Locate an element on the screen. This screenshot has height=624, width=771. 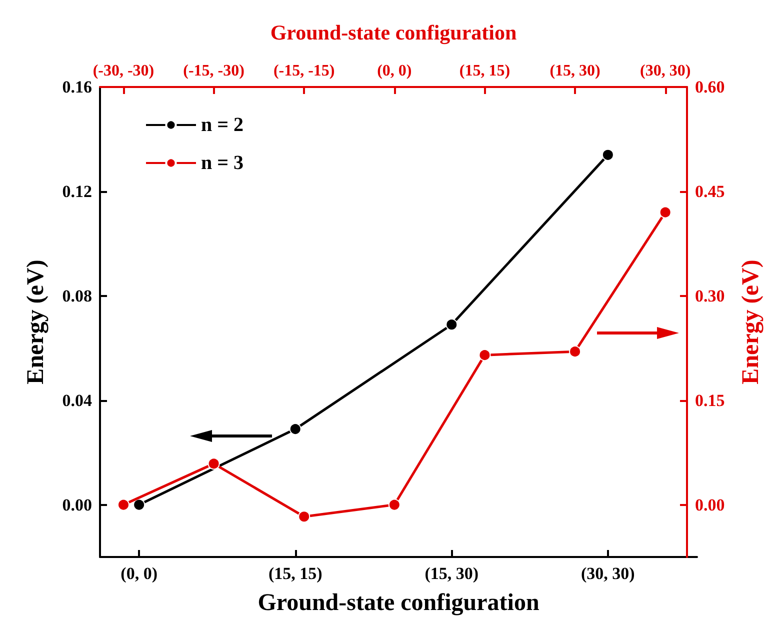
y2-tick-label: 0.60 is located at coordinates (710, 87).